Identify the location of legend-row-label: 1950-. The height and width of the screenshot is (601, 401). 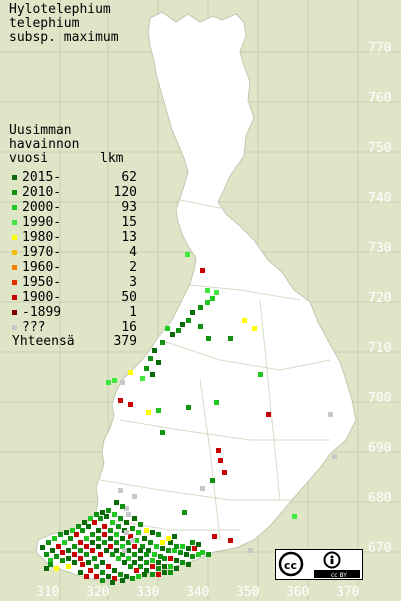
(42, 282).